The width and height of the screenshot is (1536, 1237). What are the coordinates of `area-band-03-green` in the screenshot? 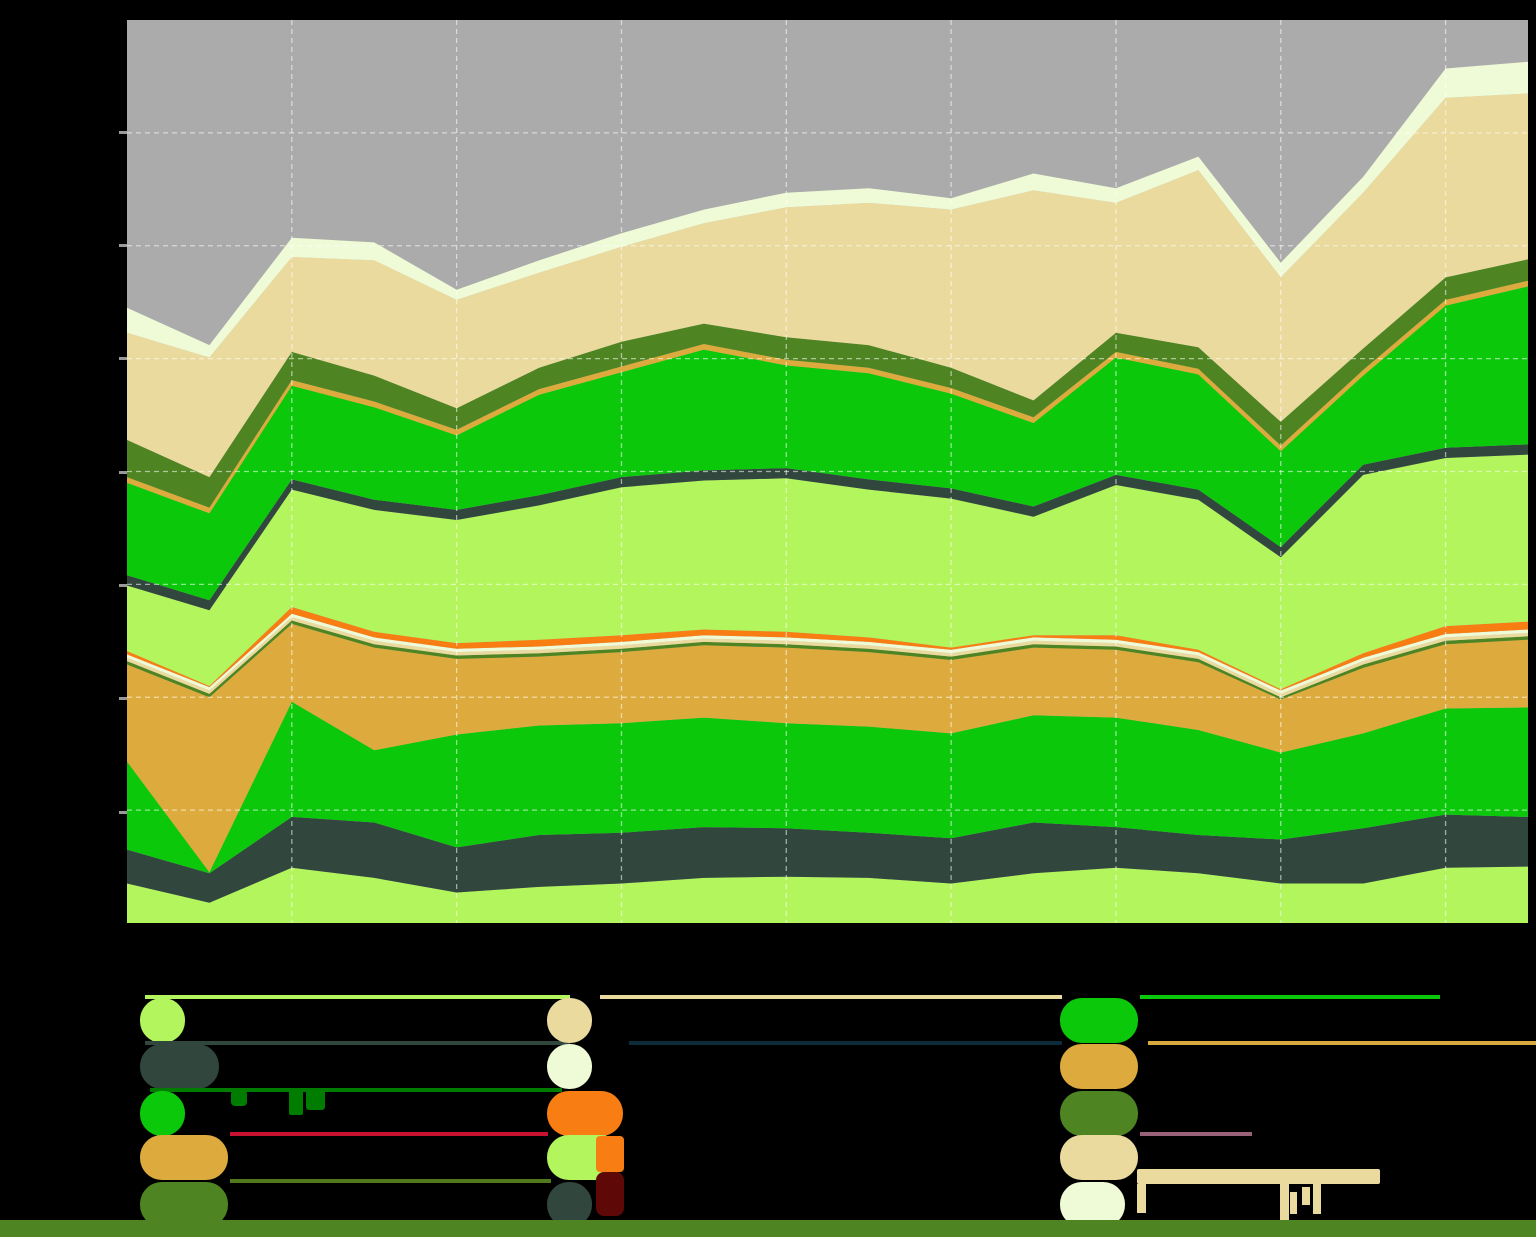 It's located at (827, 787).